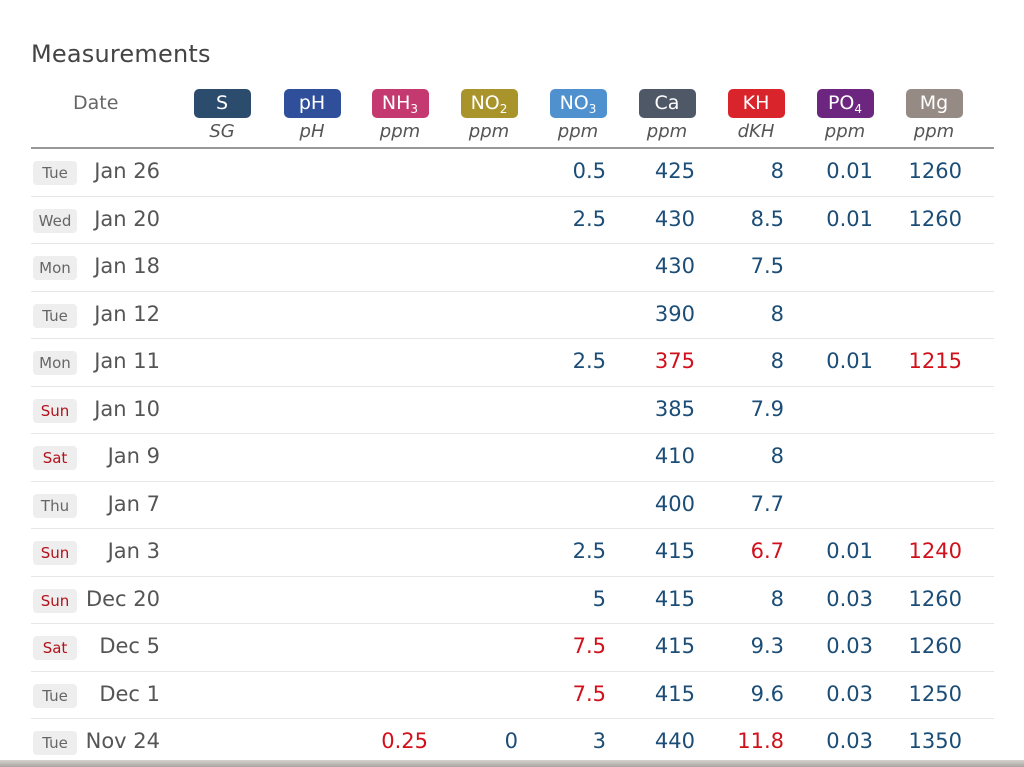 The image size is (1024, 767). I want to click on value-kh: 11.8, so click(760, 741).